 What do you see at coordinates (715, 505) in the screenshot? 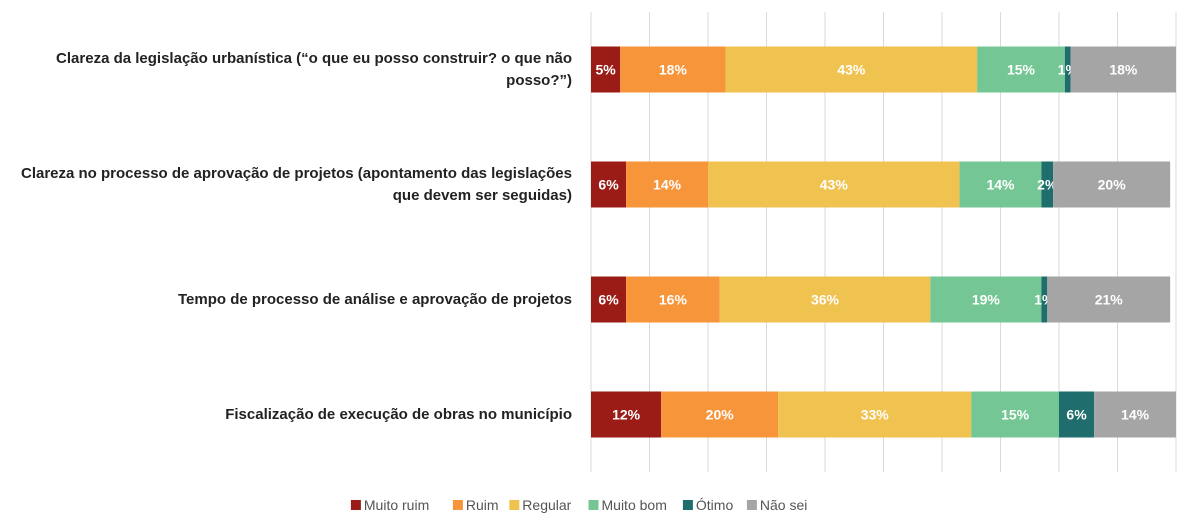
I see `legend-label: Ótimo` at bounding box center [715, 505].